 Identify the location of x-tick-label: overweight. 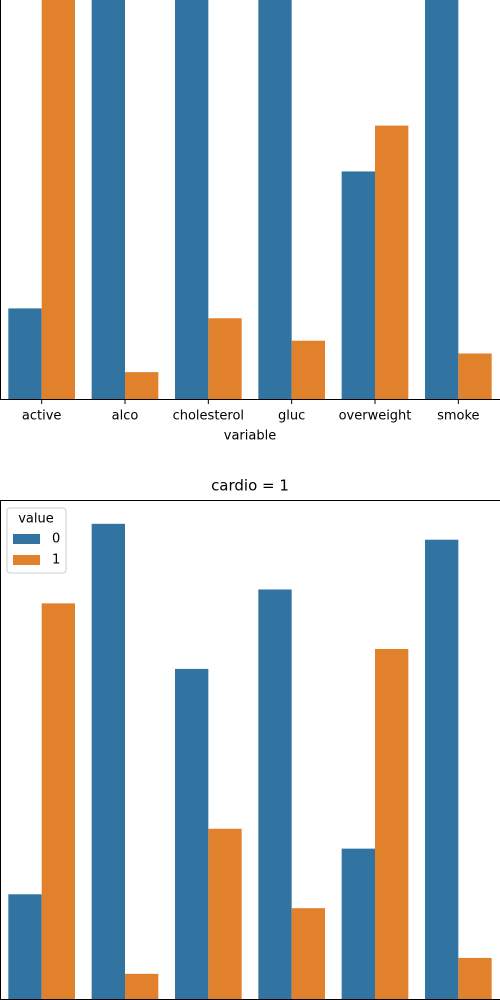
(375, 416).